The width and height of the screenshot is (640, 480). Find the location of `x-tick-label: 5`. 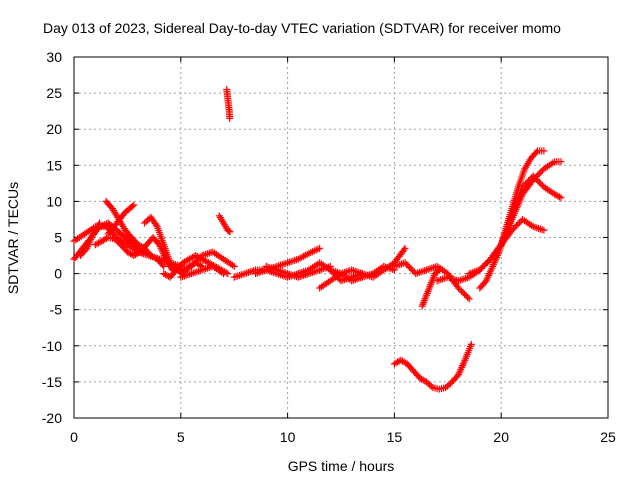

x-tick-label: 5 is located at coordinates (181, 437).